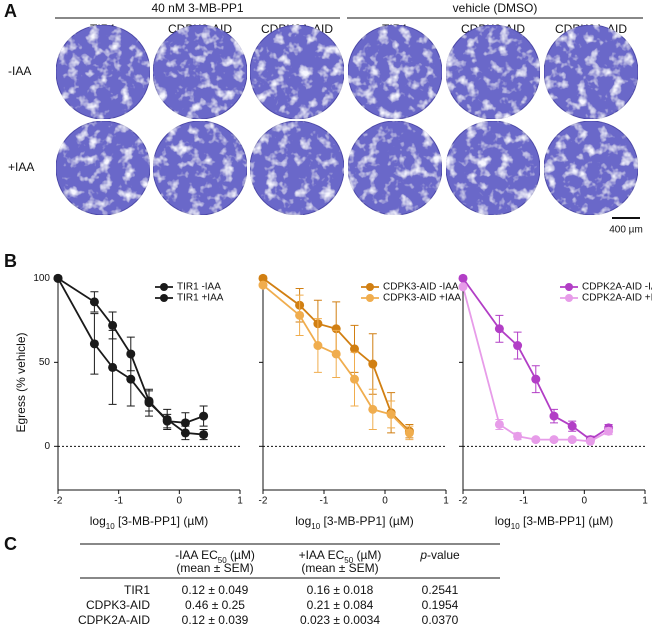 The width and height of the screenshot is (652, 637). Describe the element at coordinates (197, 8) in the screenshot. I see `group-label: 40 nM 3-MB-PP1` at that location.